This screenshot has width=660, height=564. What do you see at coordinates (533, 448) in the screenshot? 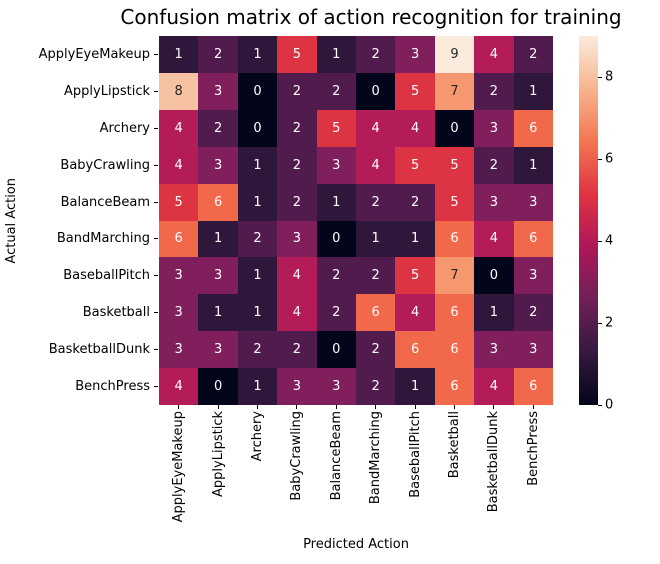
I see `x-tick-label: BenchPress` at bounding box center [533, 448].